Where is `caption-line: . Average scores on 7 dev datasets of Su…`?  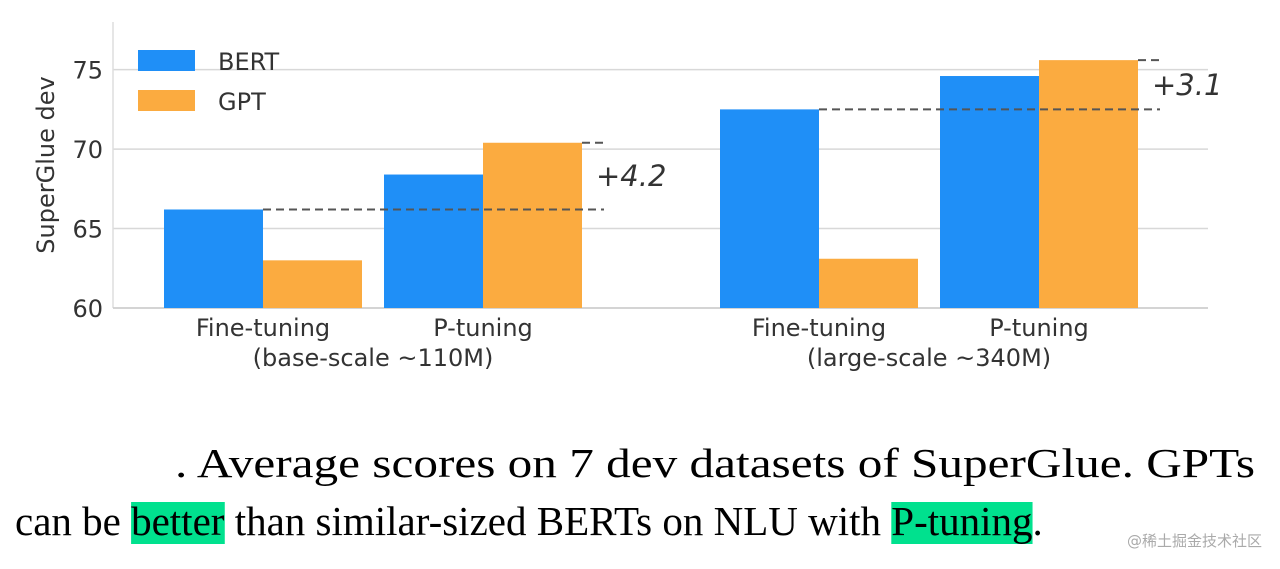 caption-line: . Average scores on 7 dev datasets of Su… is located at coordinates (715, 463).